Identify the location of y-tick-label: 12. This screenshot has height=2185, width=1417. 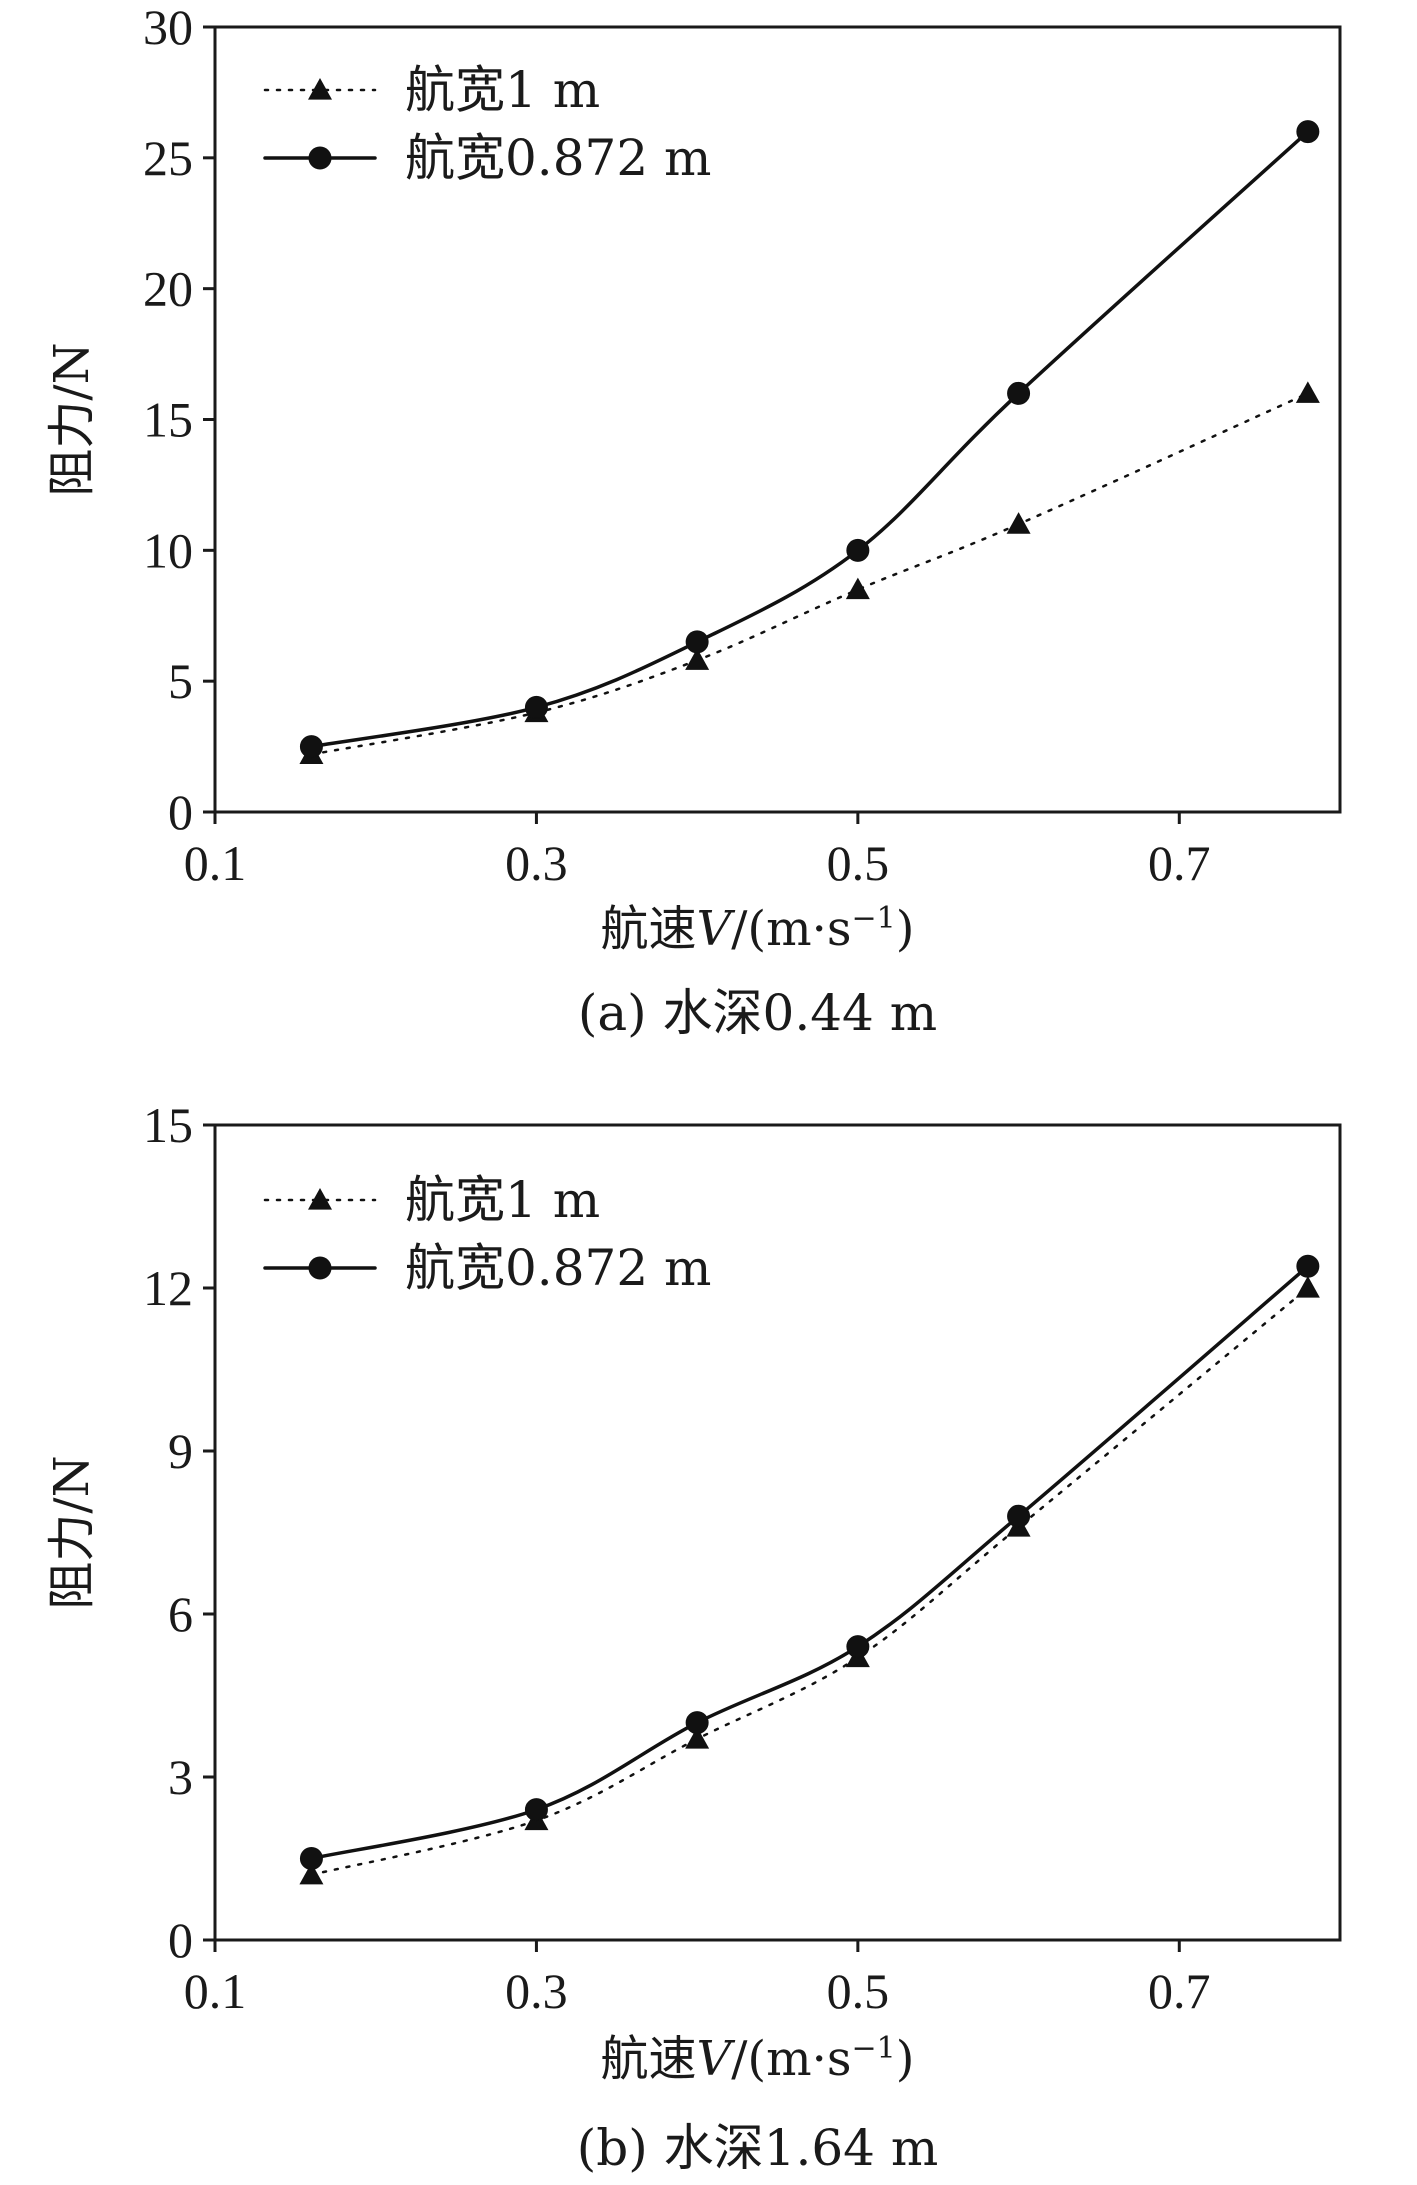
(168, 1288).